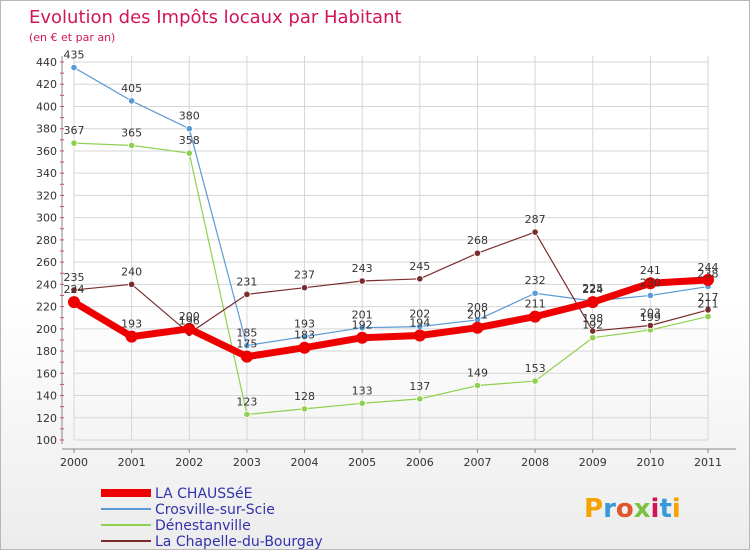 The width and height of the screenshot is (750, 551). Describe the element at coordinates (203, 526) in the screenshot. I see `legend-label: Dénestanville` at that location.